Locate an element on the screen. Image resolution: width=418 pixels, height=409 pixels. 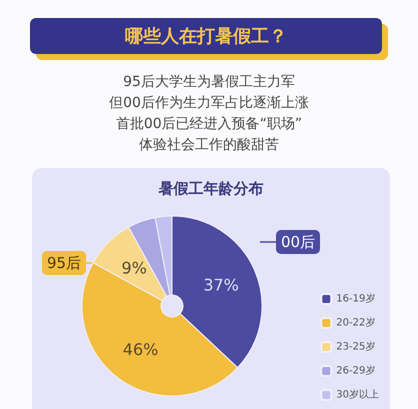
legend-label: 20-22岁 is located at coordinates (356, 322).